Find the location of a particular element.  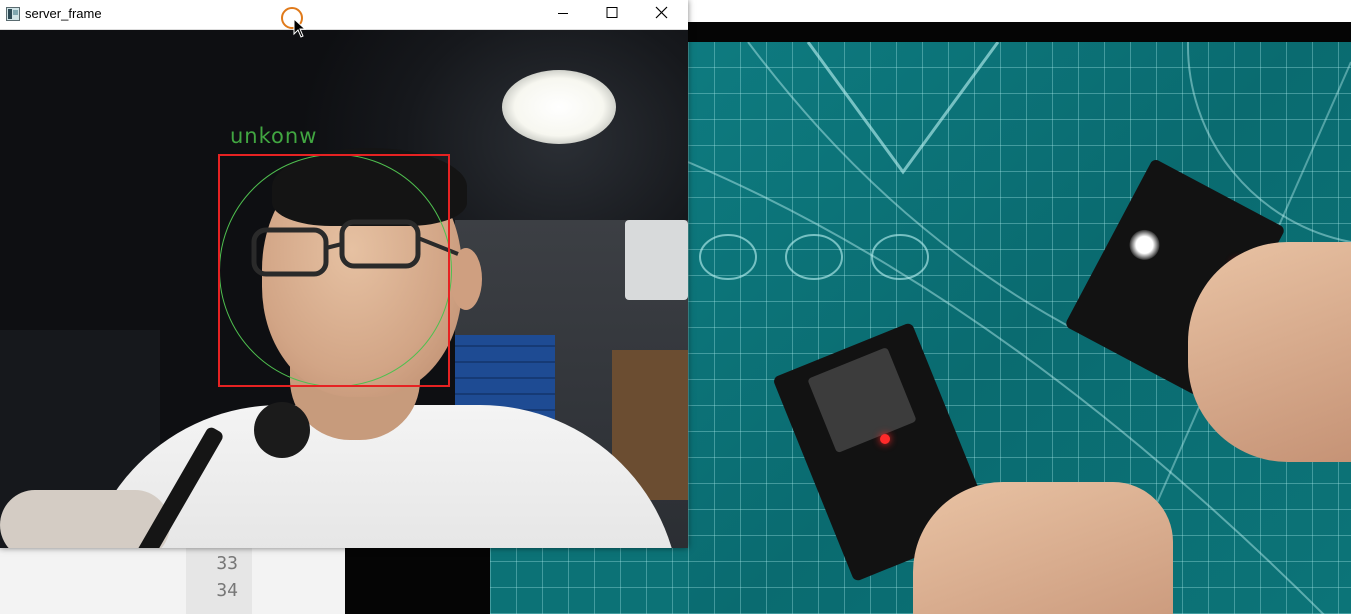

maximize-button is located at coordinates (611, 14).